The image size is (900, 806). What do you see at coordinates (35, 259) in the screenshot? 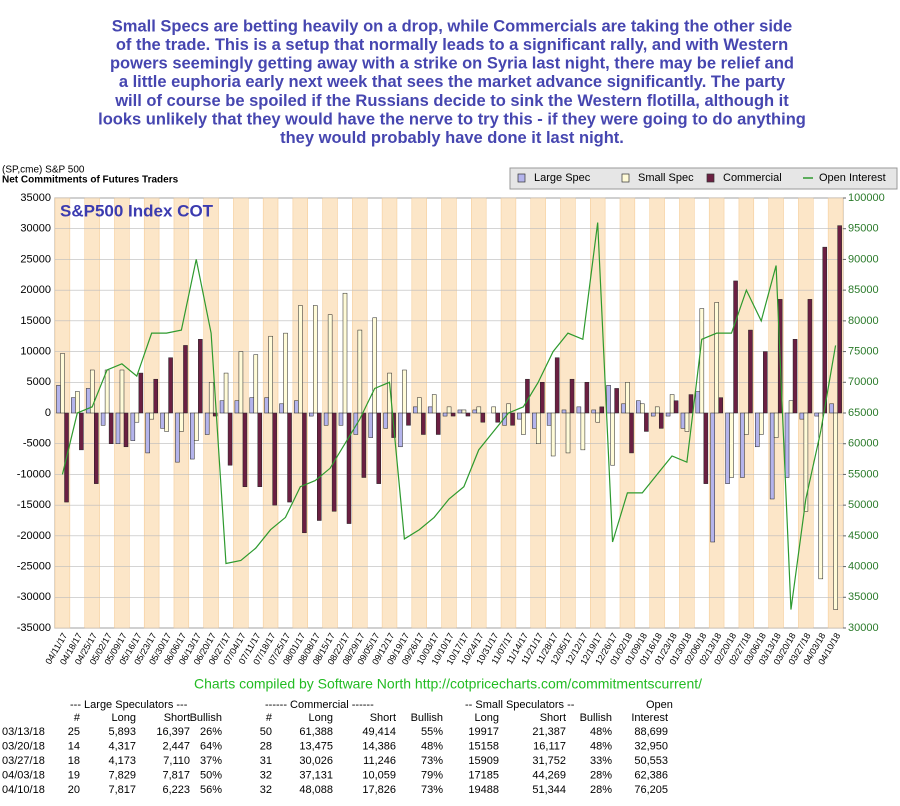
I see `y-tick-label: 25000` at bounding box center [35, 259].